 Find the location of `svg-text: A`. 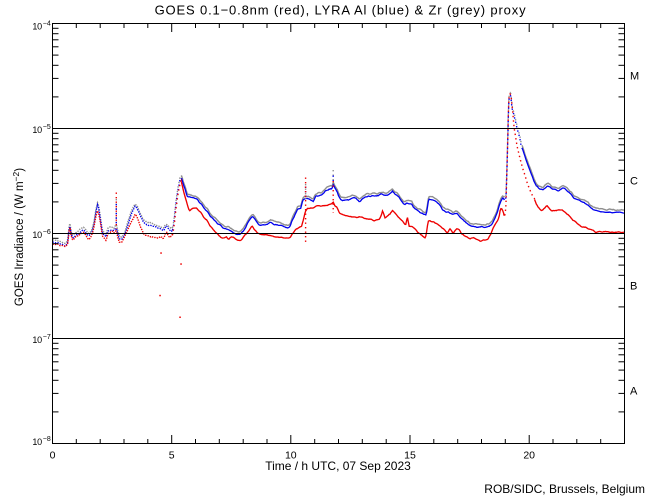

svg-text: A is located at coordinates (634, 392).